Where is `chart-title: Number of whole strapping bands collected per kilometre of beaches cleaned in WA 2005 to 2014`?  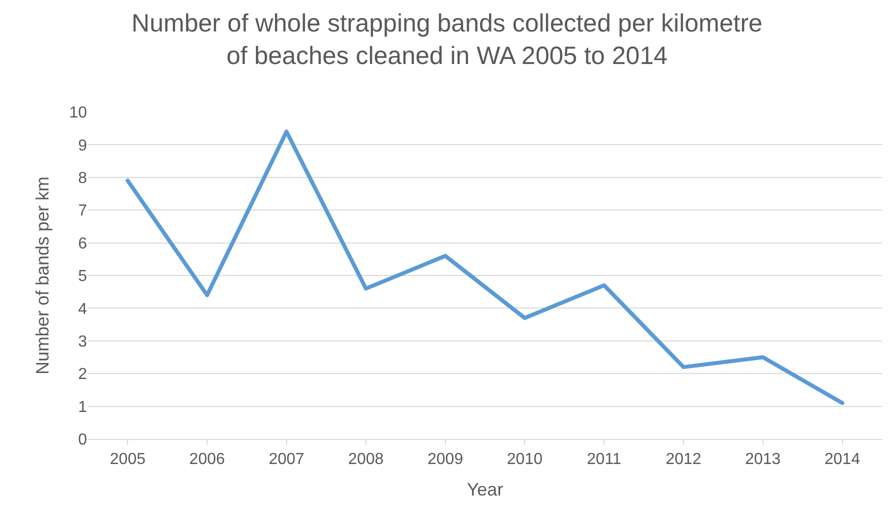 chart-title: Number of whole strapping bands collected per kilometre of beaches cleaned in WA 2005 to 2014 is located at coordinates (447, 39).